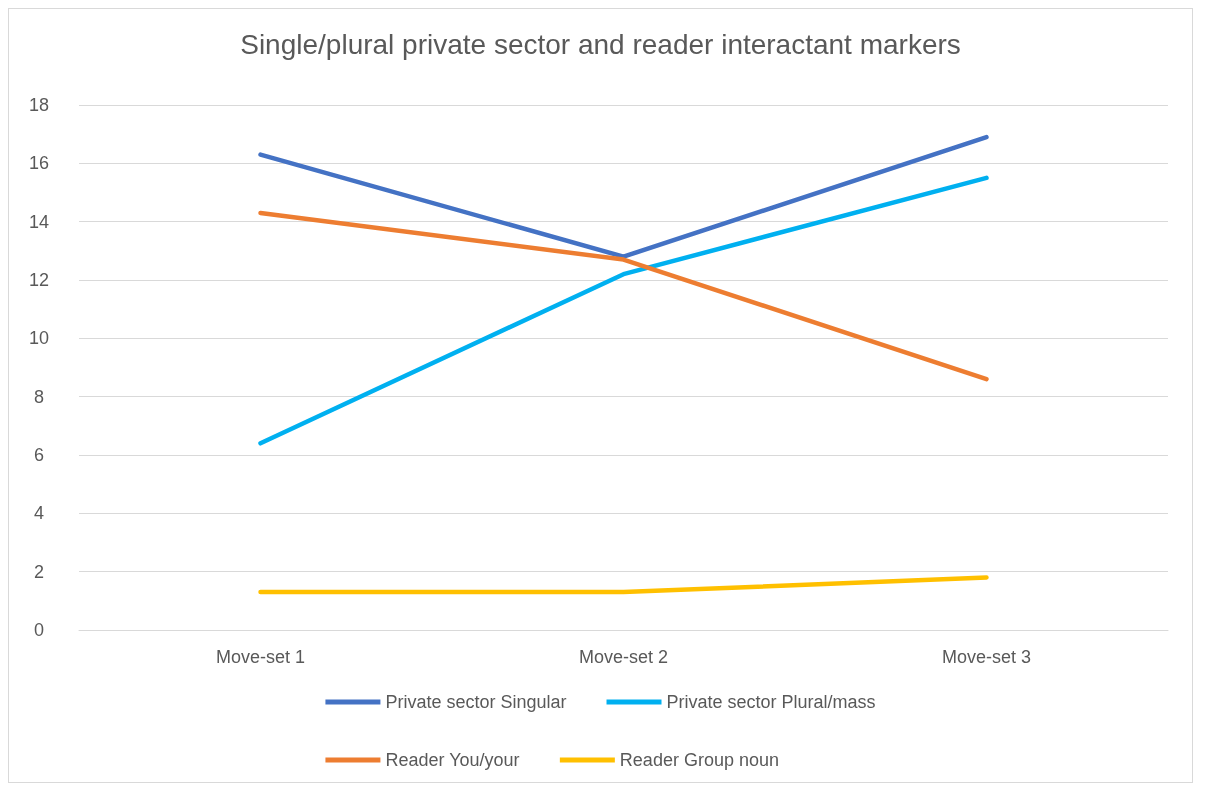 The image size is (1205, 789). Describe the element at coordinates (600, 44) in the screenshot. I see `chart-title: Single/plural private sector and reader interactant markers` at that location.